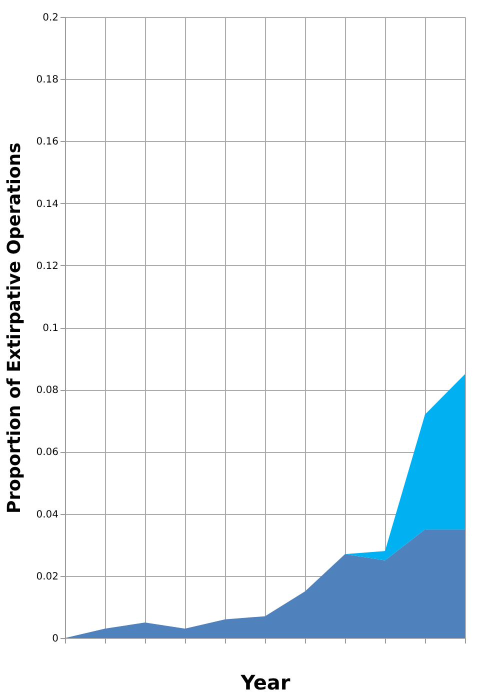 Image resolution: width=503 pixels, height=692 pixels. Describe the element at coordinates (50, 18) in the screenshot. I see `y-tick-label: 0.2` at that location.